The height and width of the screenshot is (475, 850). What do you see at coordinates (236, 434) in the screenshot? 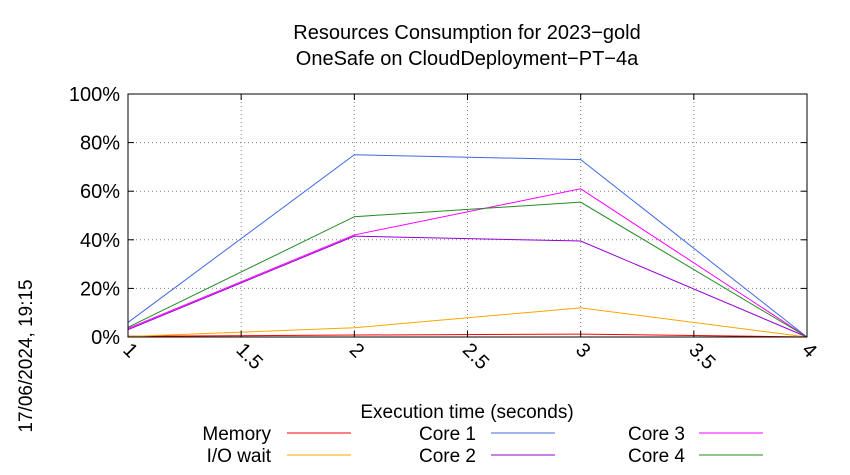
I see `legend-label: Memory` at bounding box center [236, 434].